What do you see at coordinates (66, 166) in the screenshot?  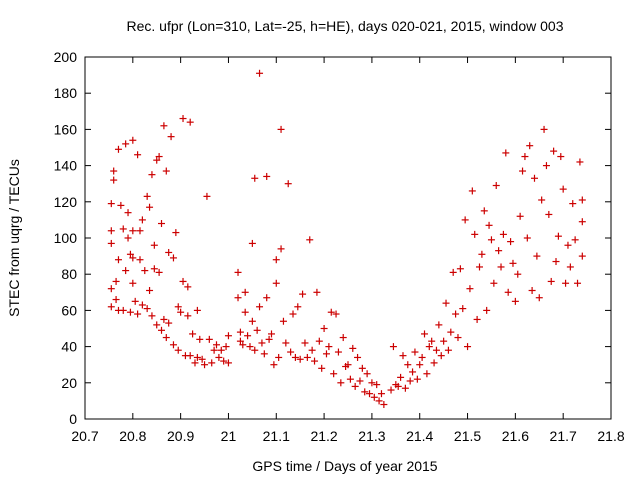 I see `y-tick-label: 140` at bounding box center [66, 166].